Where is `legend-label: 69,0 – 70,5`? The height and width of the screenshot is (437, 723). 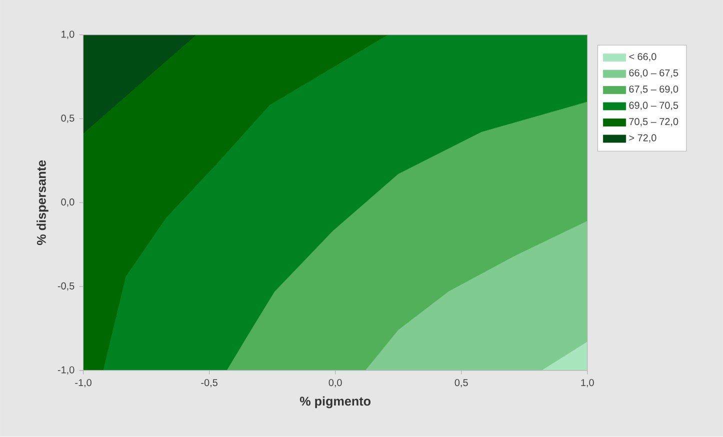 legend-label: 69,0 – 70,5 is located at coordinates (653, 106).